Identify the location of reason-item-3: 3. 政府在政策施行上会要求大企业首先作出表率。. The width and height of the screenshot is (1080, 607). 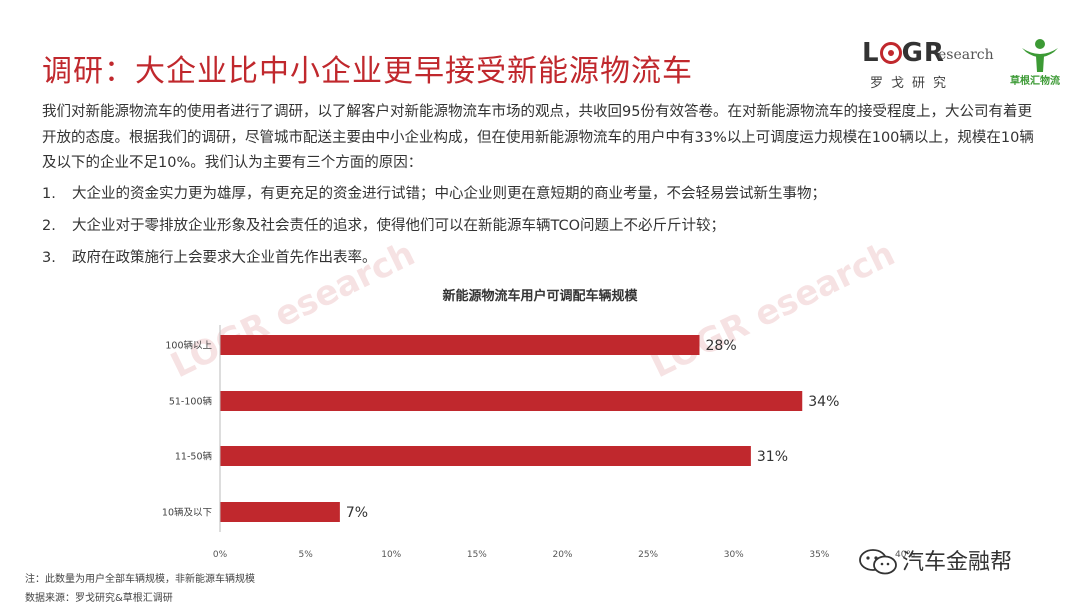
(209, 256).